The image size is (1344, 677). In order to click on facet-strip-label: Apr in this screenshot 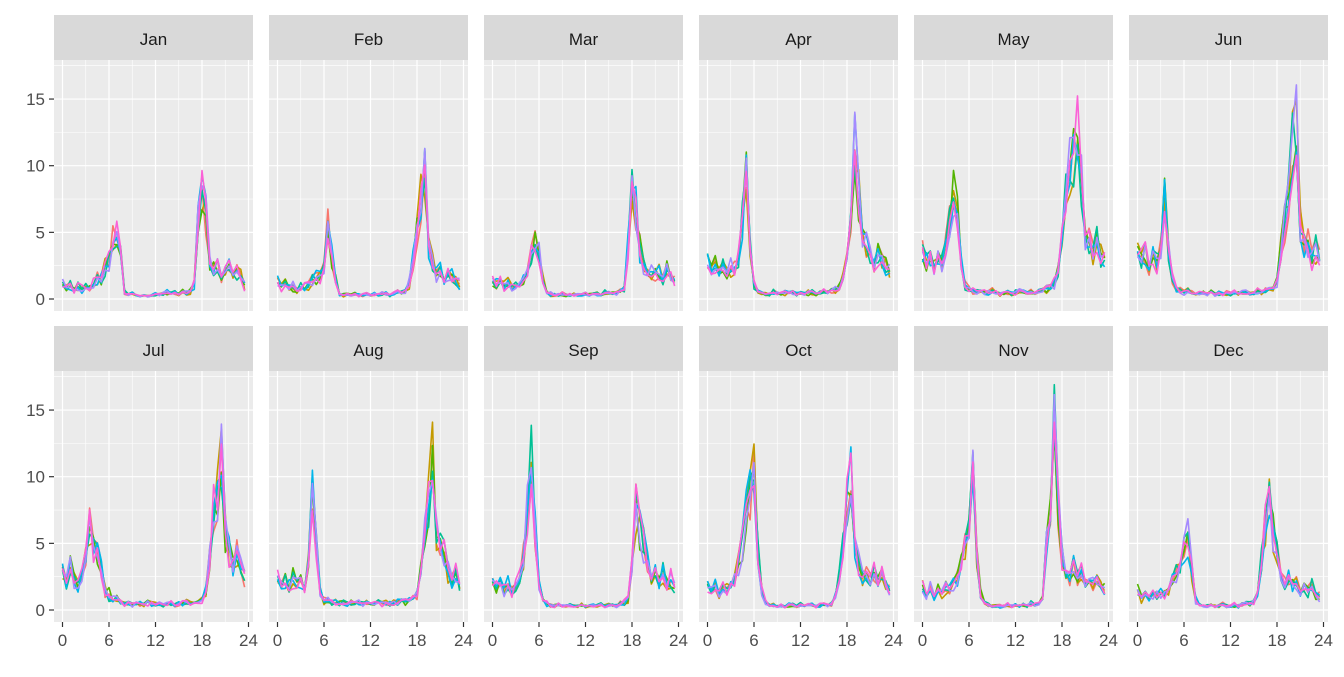, I will do `click(798, 39)`.